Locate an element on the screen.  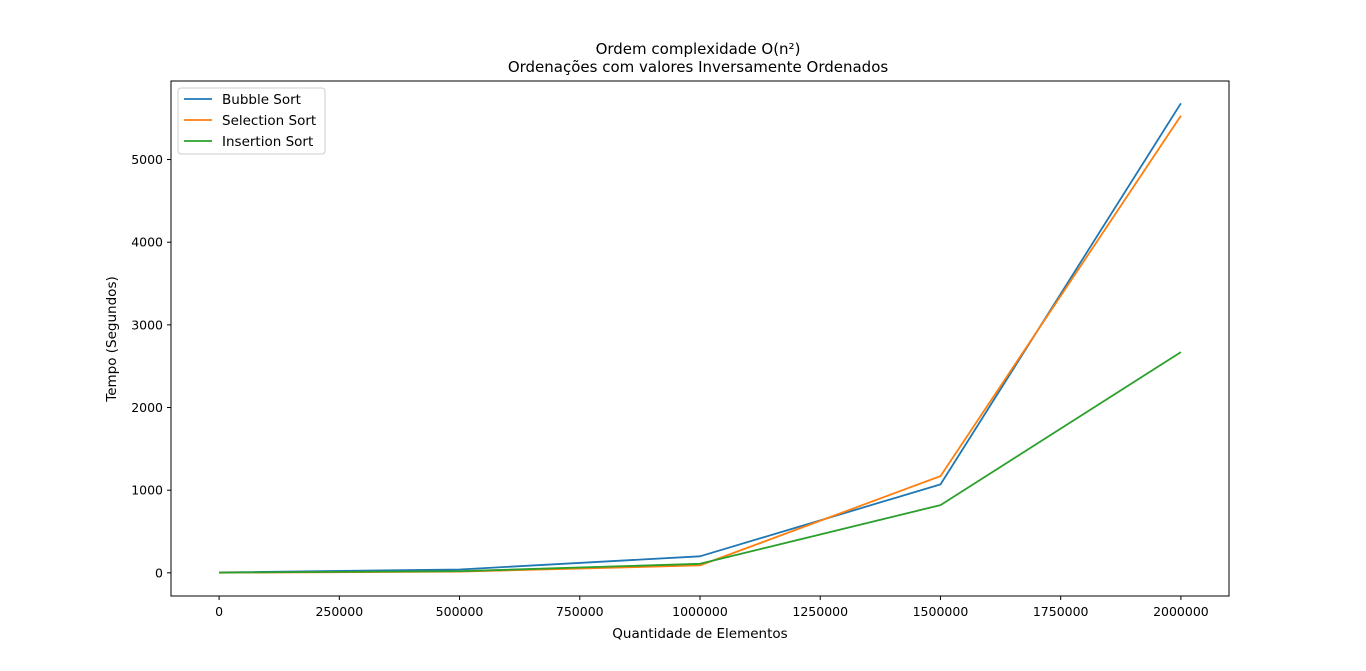
y-axis-label: Tempo (Segundos) is located at coordinates (112, 339).